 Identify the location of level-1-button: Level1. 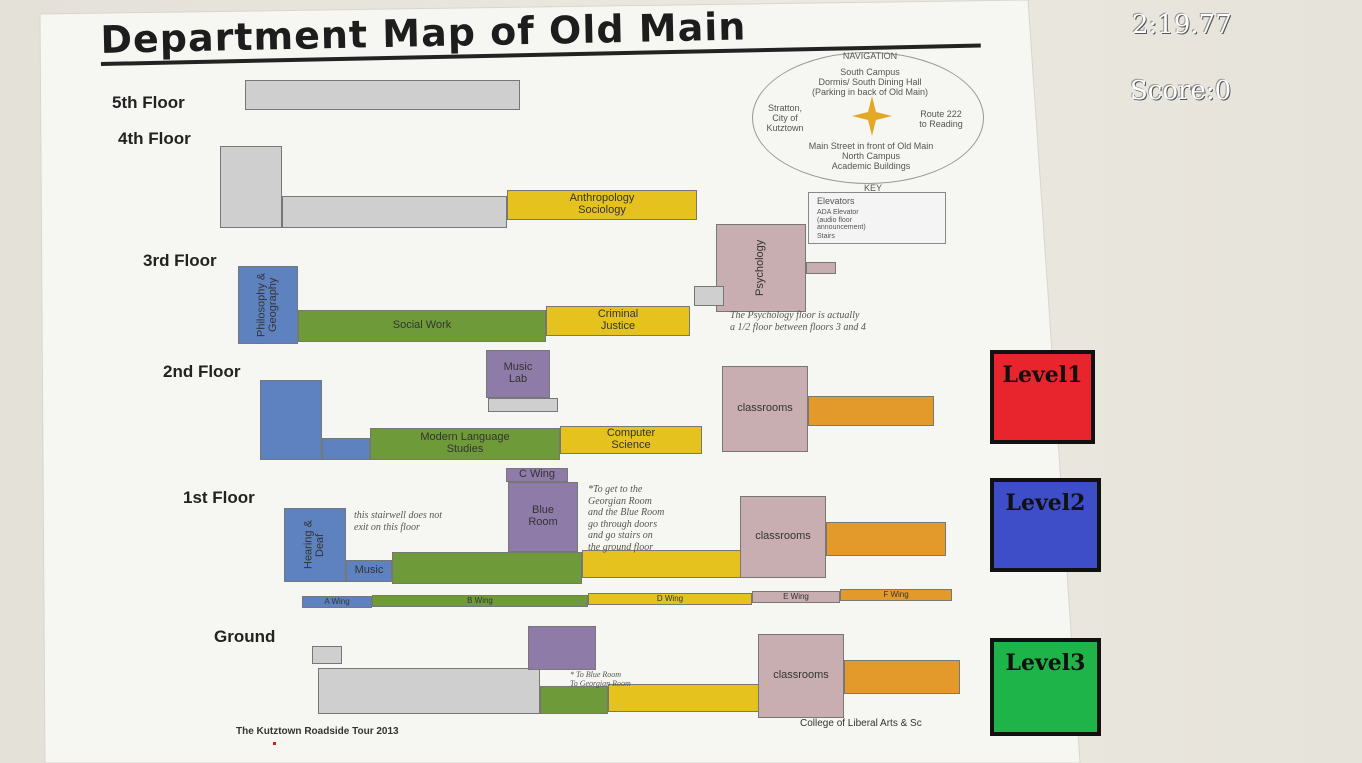
(1042, 397).